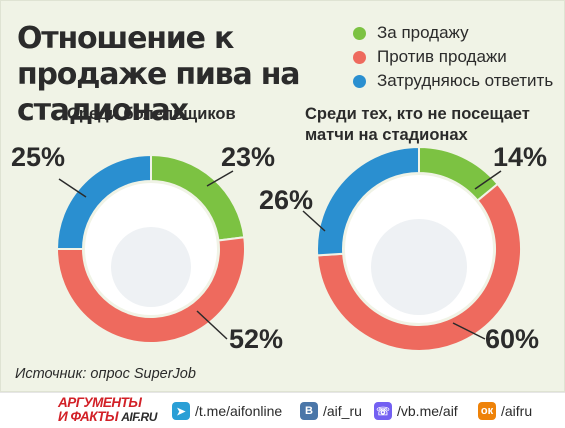 This screenshot has width=565, height=428. What do you see at coordinates (107, 417) in the screenshot?
I see `brand-line-2: И ФАКТЫ AIF.RU` at bounding box center [107, 417].